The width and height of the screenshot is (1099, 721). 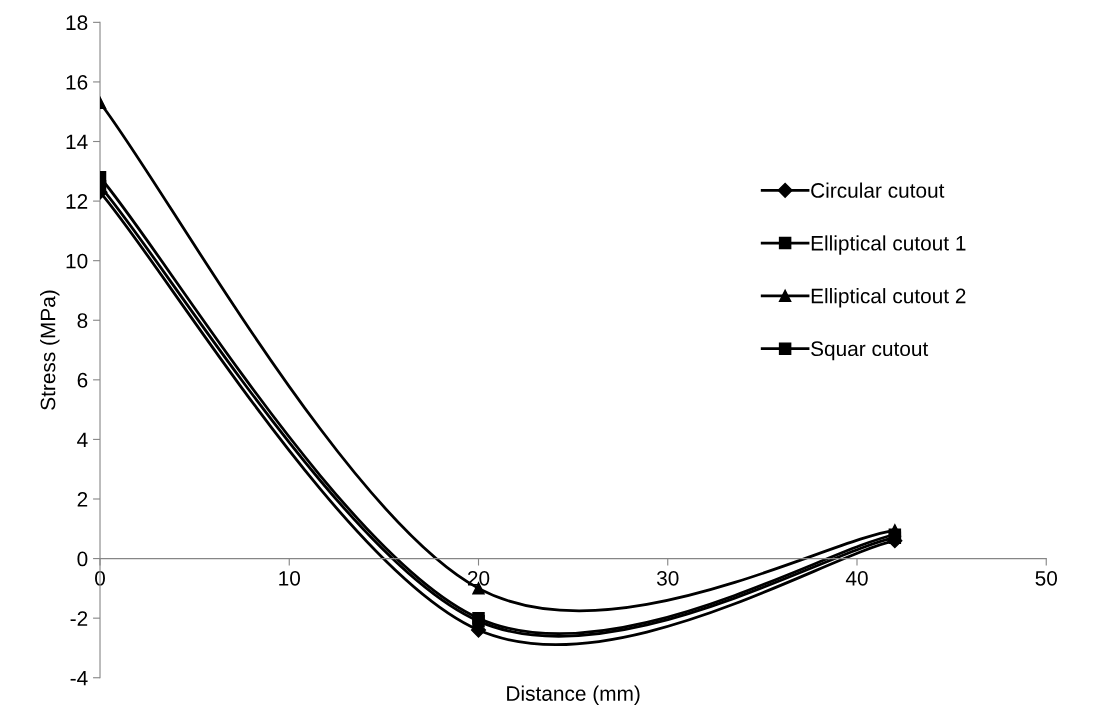 What do you see at coordinates (79, 618) in the screenshot?
I see `y-tick-label: -2` at bounding box center [79, 618].